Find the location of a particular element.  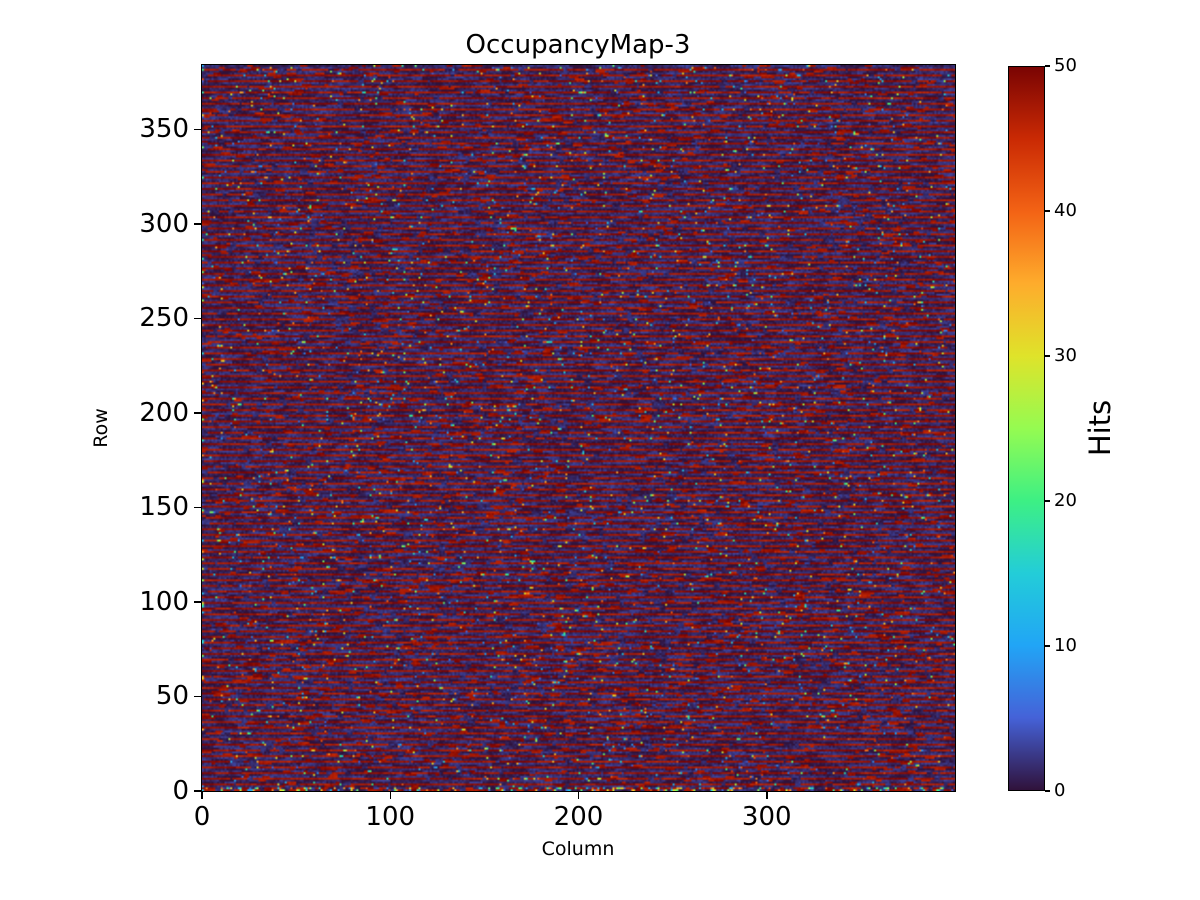

y-tick-label: 200 is located at coordinates (164, 412).